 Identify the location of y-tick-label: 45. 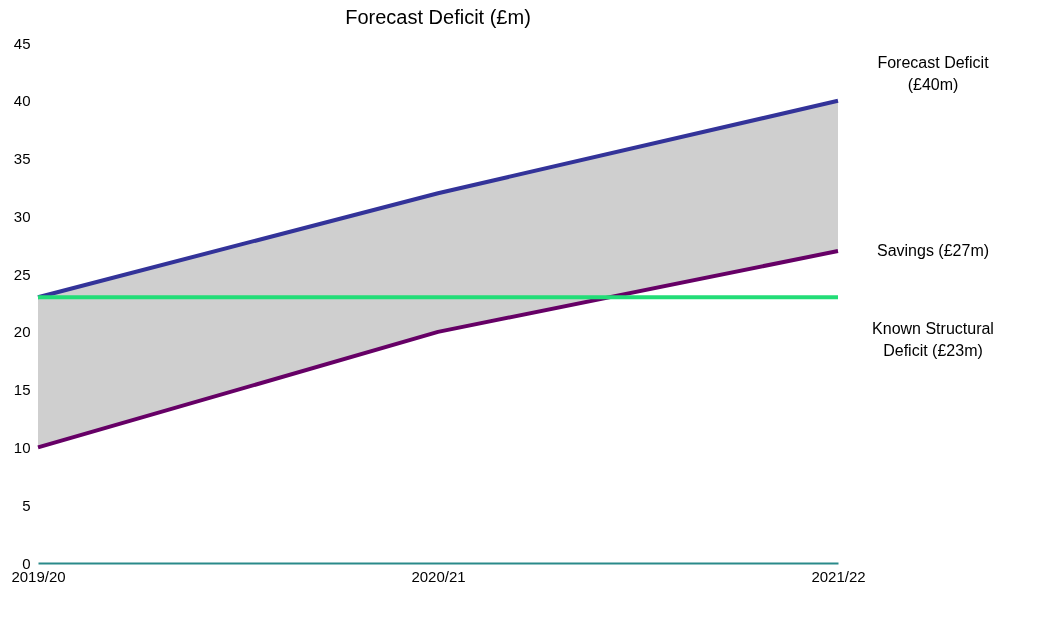
(22, 43).